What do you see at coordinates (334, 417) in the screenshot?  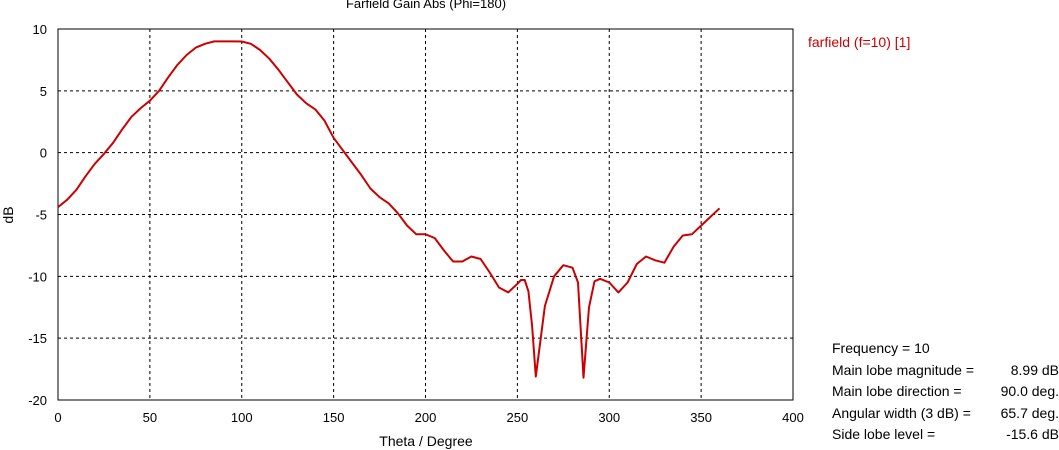 I see `x-tick-label: 150` at bounding box center [334, 417].